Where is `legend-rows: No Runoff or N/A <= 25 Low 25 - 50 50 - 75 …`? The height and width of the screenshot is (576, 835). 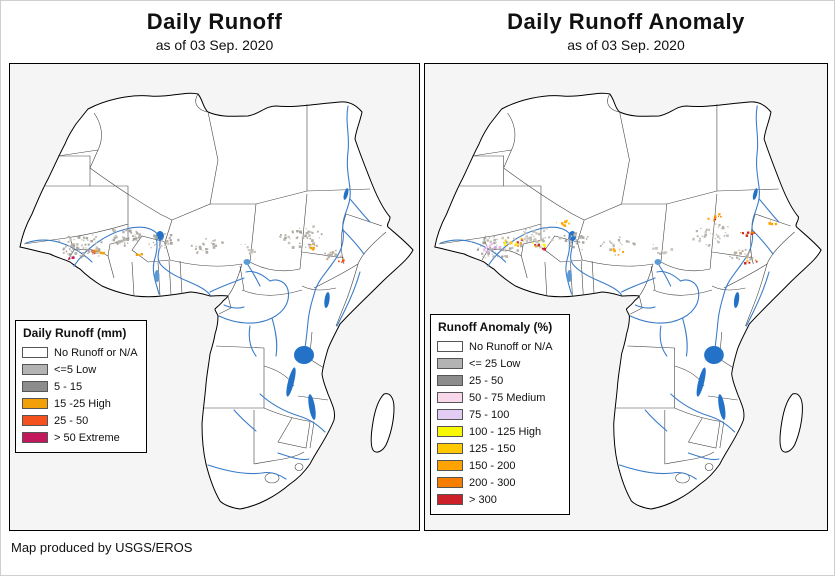
legend-rows: No Runoff or N/A <= 25 Low 25 - 50 50 - 75 … is located at coordinates (499, 423).